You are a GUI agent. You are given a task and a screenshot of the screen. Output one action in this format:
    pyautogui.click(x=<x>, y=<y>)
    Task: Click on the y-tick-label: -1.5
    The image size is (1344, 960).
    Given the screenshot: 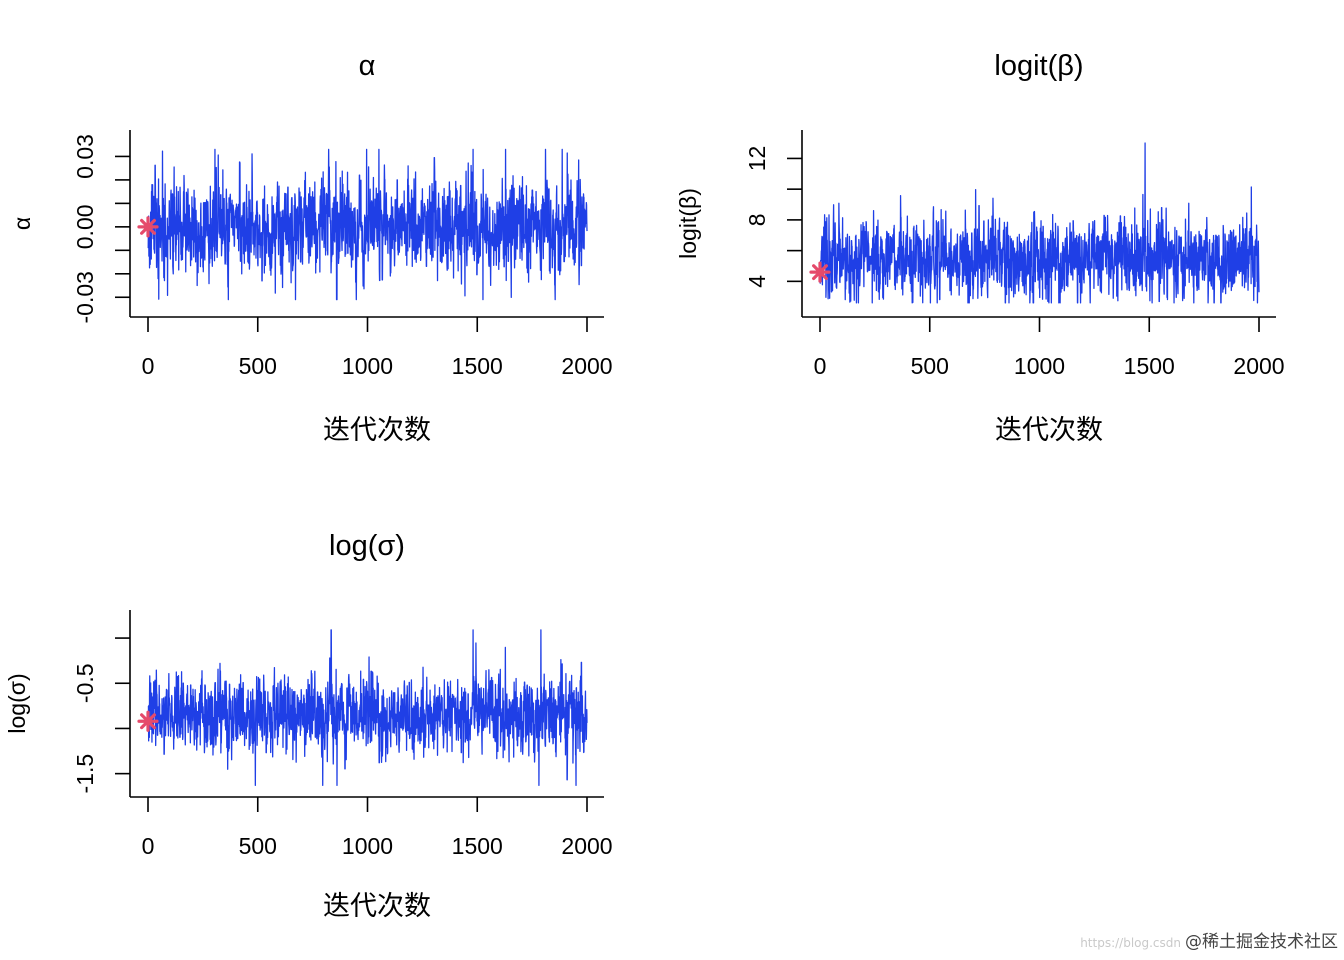 What is the action you would take?
    pyautogui.click(x=85, y=774)
    